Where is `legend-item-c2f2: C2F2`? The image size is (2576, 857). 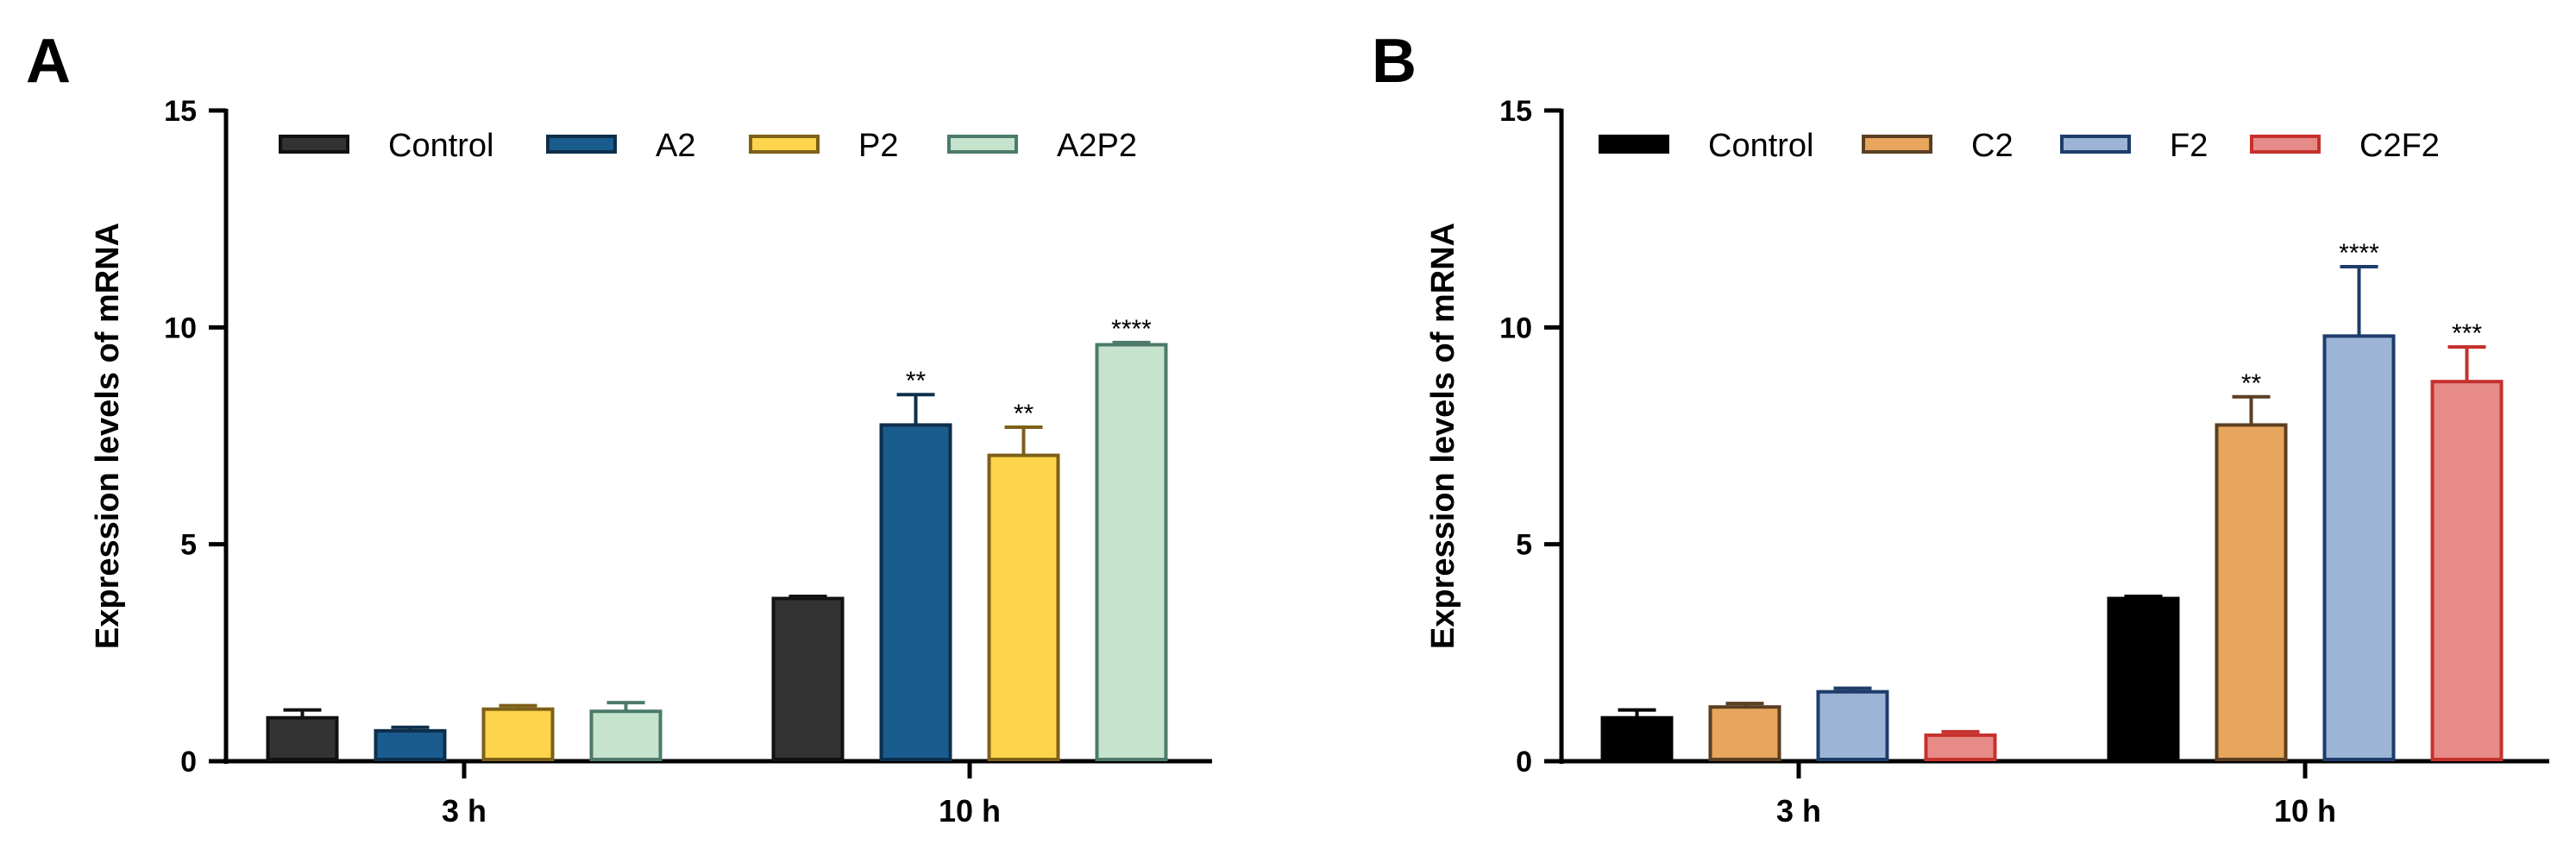
legend-item-c2f2: C2F2 is located at coordinates (2345, 146).